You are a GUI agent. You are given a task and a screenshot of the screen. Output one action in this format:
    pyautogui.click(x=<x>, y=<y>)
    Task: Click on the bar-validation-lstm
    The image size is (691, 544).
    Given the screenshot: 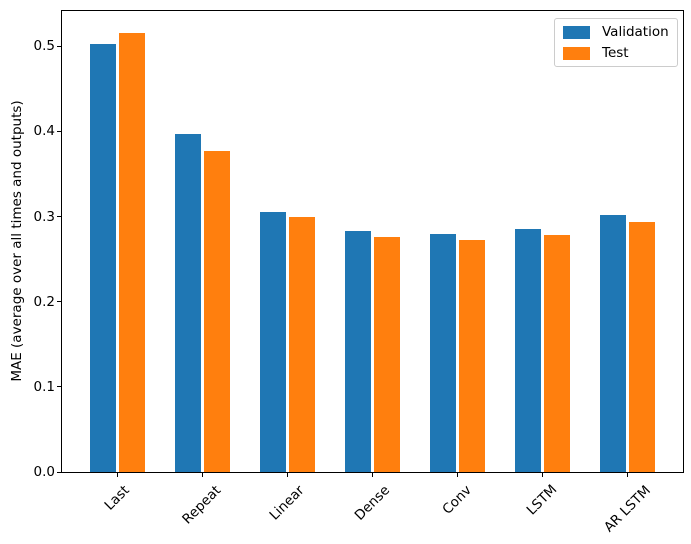 What is the action you would take?
    pyautogui.click(x=528, y=350)
    